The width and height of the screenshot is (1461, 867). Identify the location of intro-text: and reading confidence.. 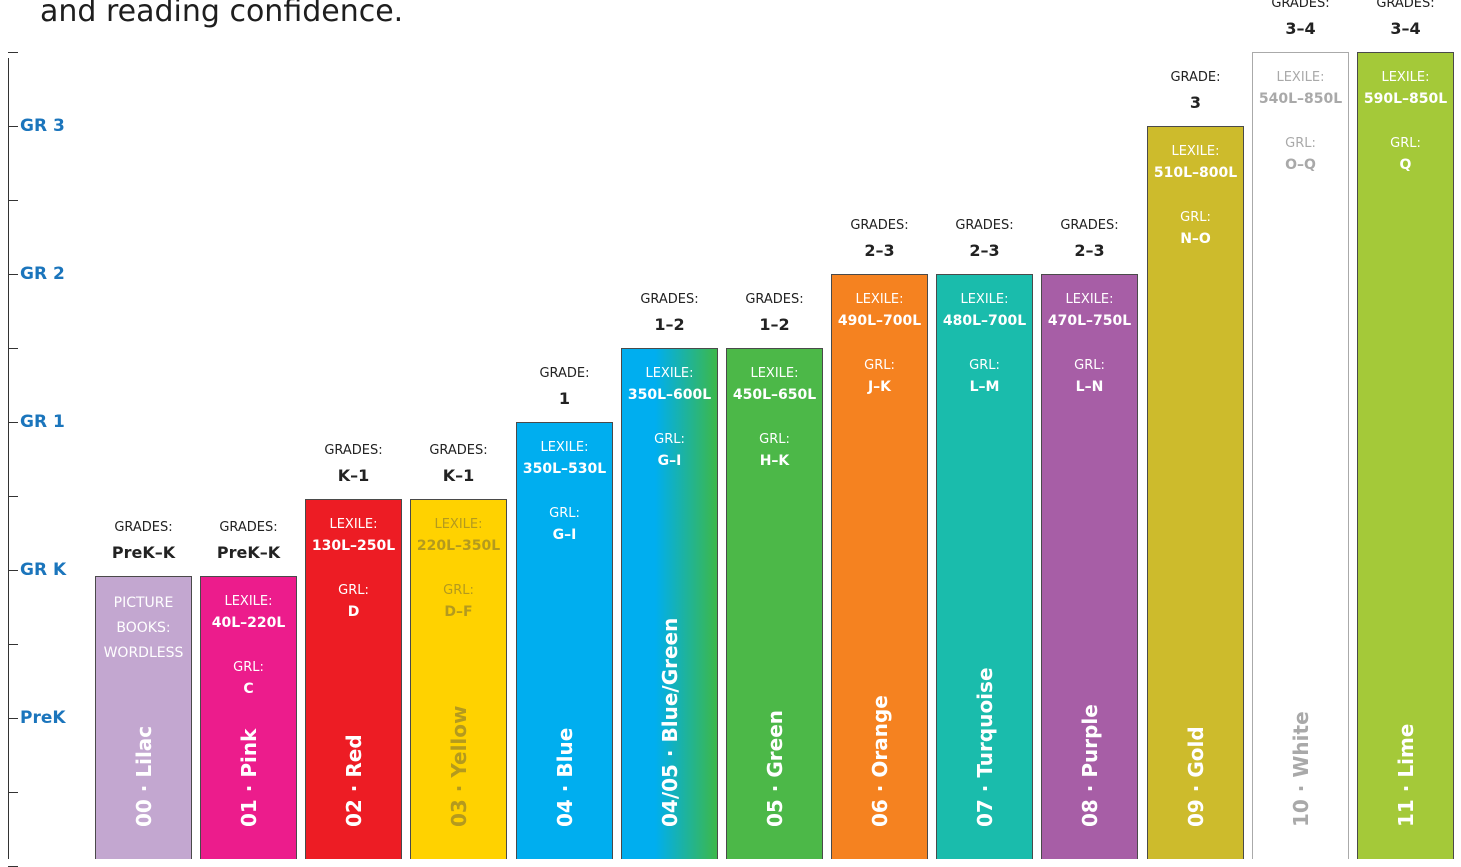
(222, 14).